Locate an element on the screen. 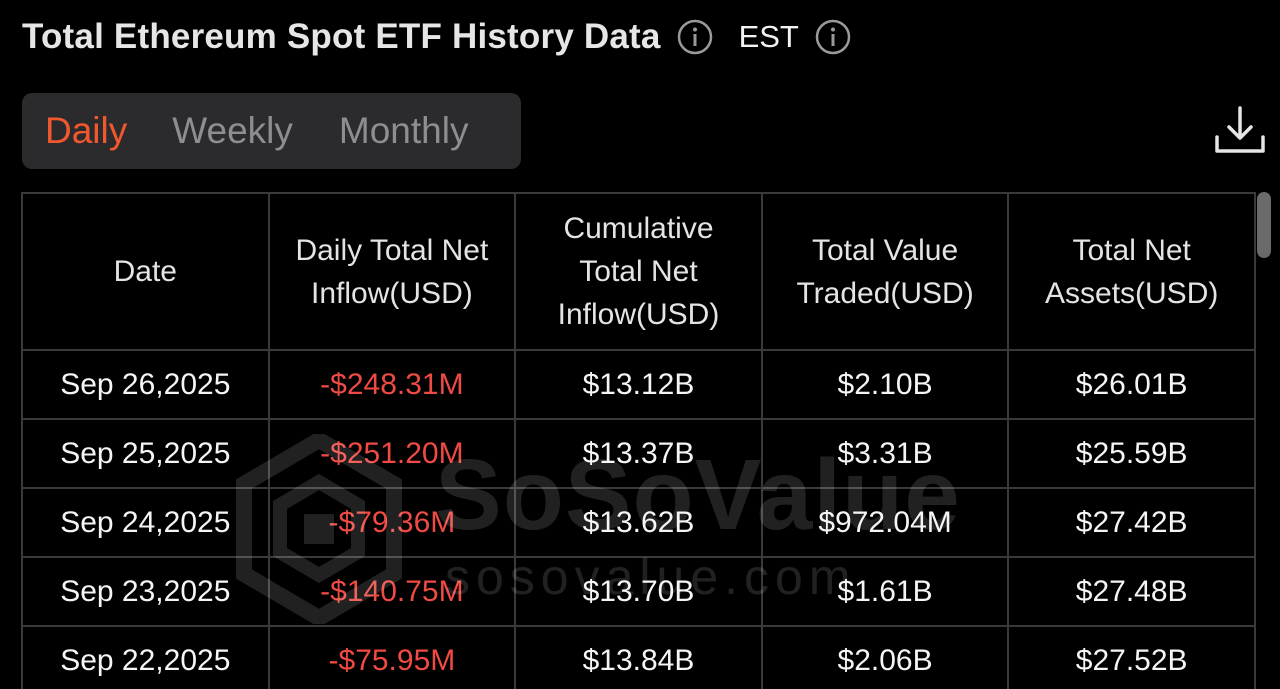 The height and width of the screenshot is (689, 1280). cell-cumulative-net-inflow: $13.37B is located at coordinates (638, 453).